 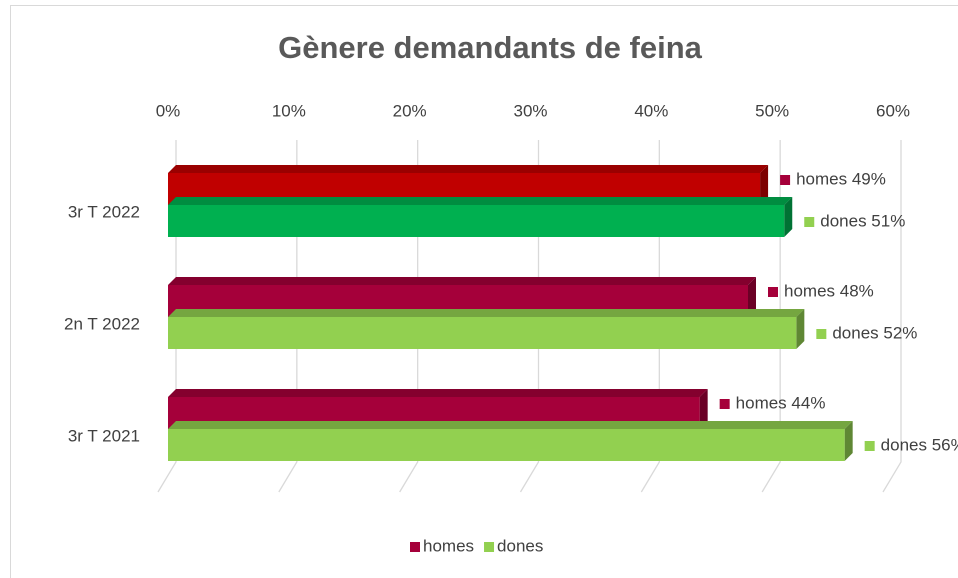 I want to click on data-label: dones 56%, so click(x=919, y=444).